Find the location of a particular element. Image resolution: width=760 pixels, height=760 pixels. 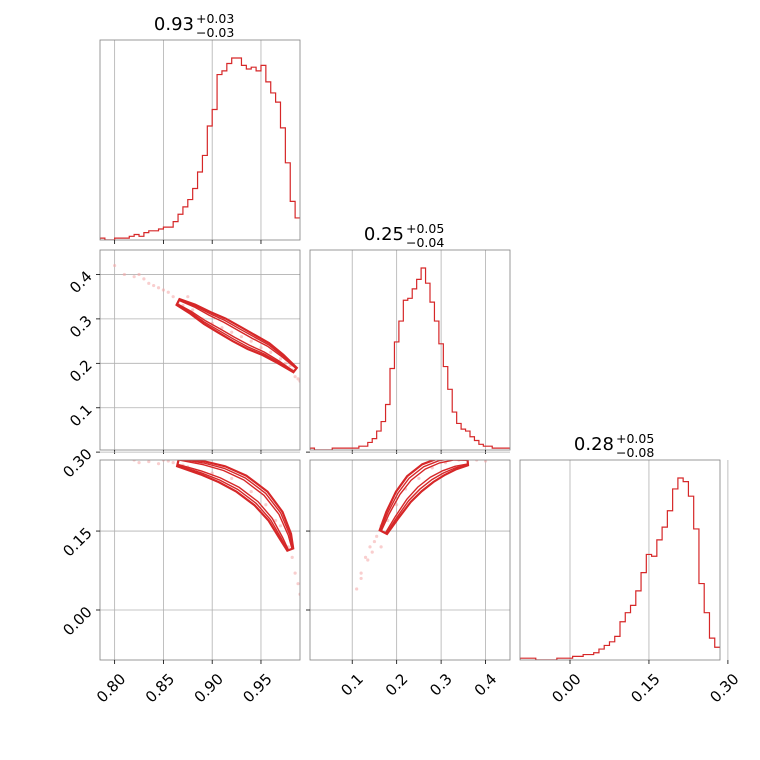

panel-r1-c1 is located at coordinates (410, 351).